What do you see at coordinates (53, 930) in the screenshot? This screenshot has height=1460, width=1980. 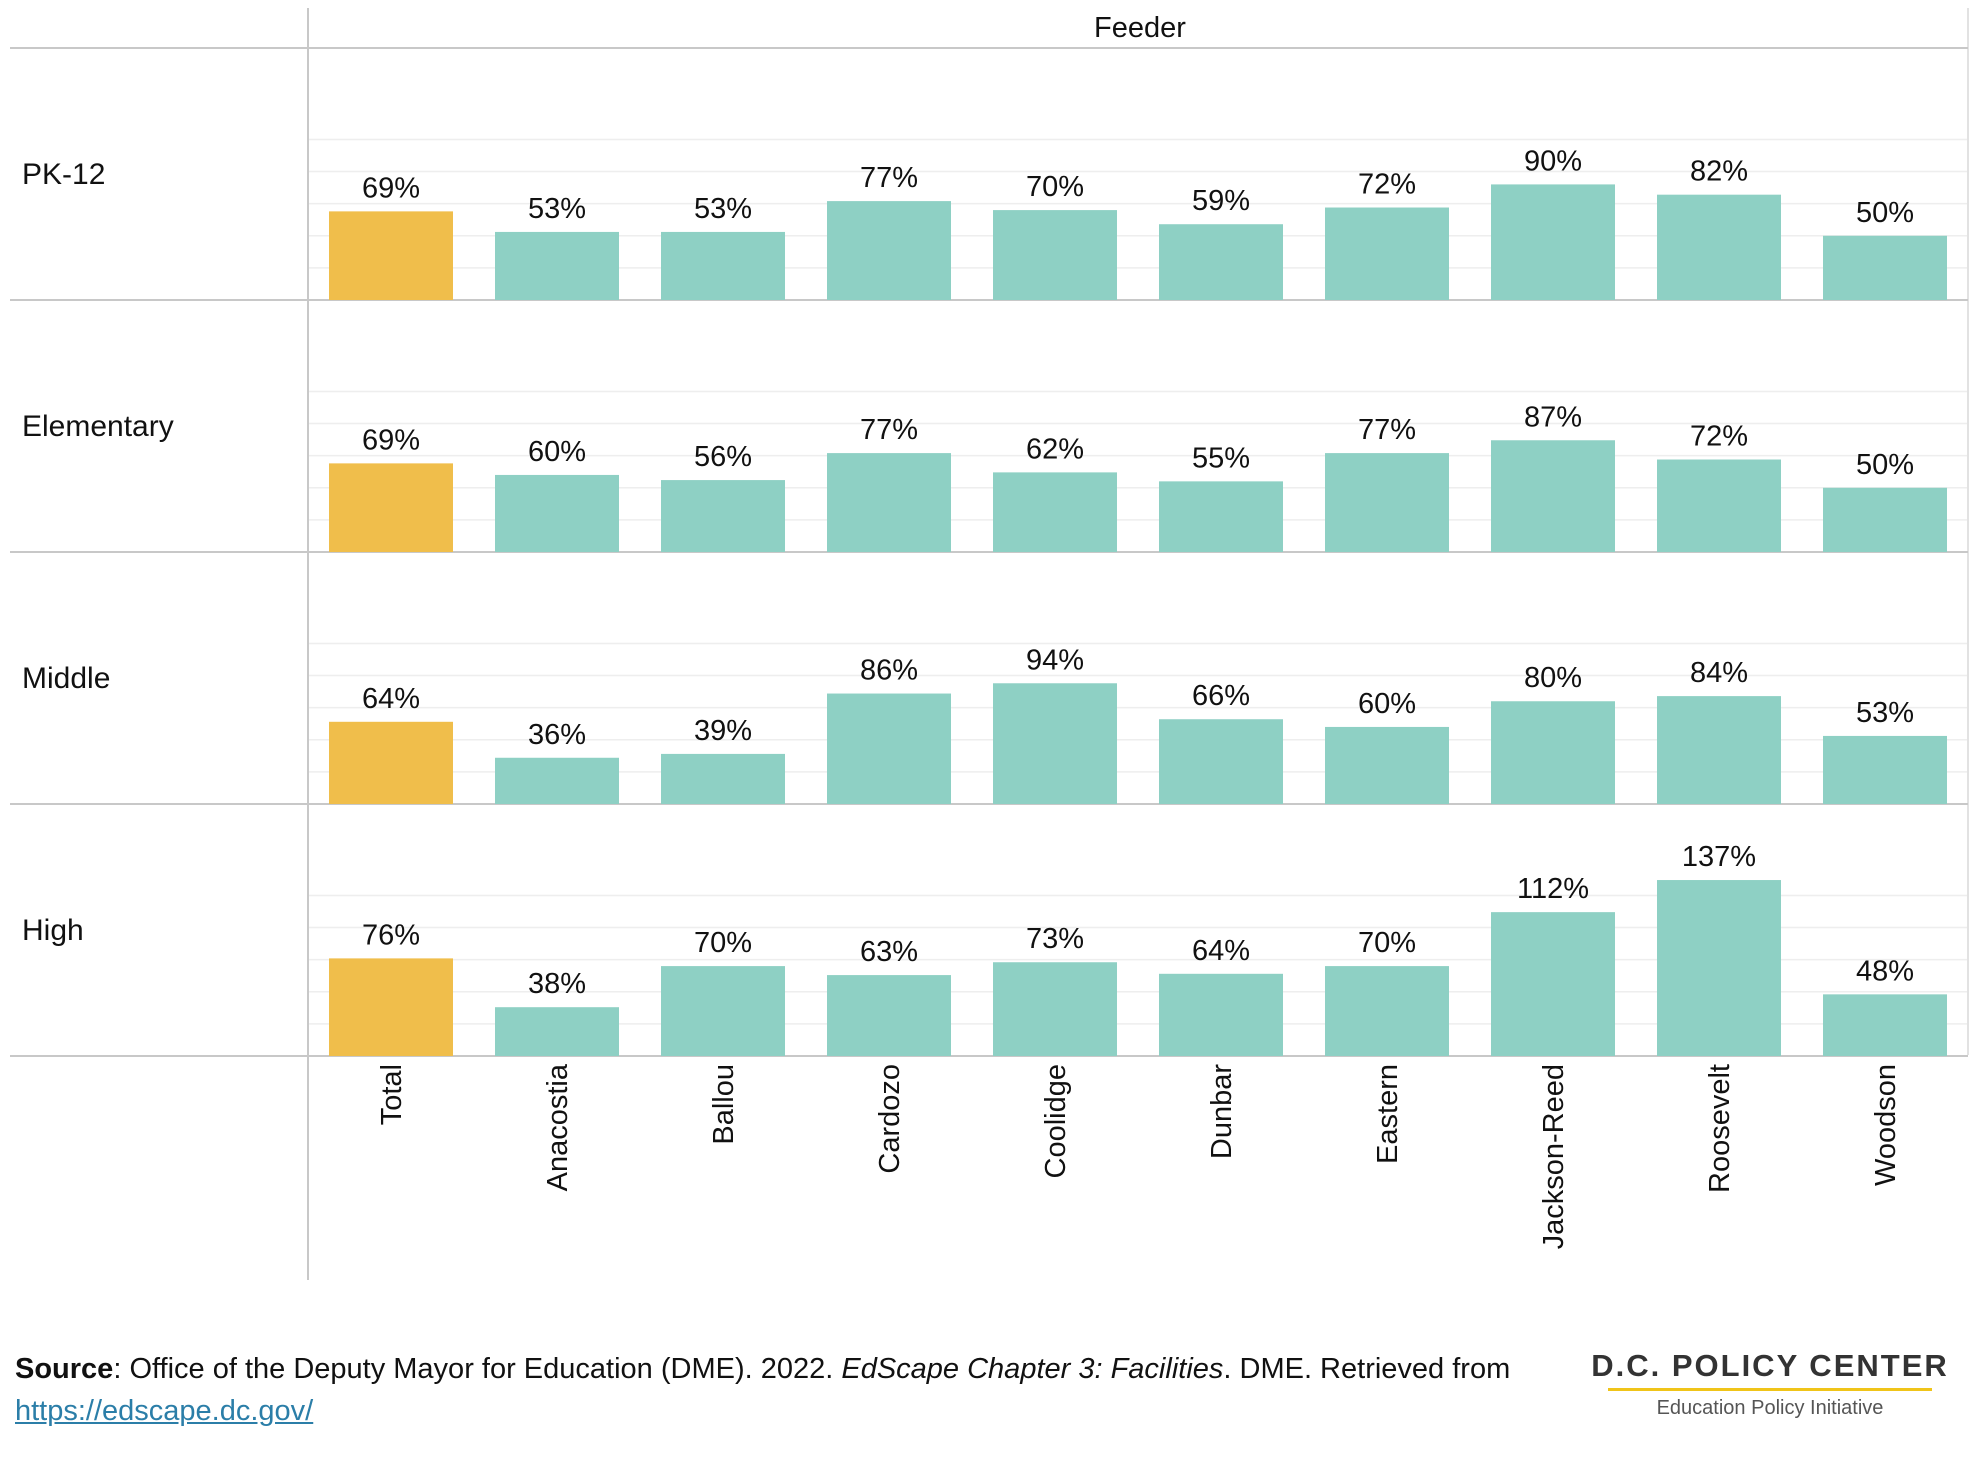 I see `row-label-high: High` at bounding box center [53, 930].